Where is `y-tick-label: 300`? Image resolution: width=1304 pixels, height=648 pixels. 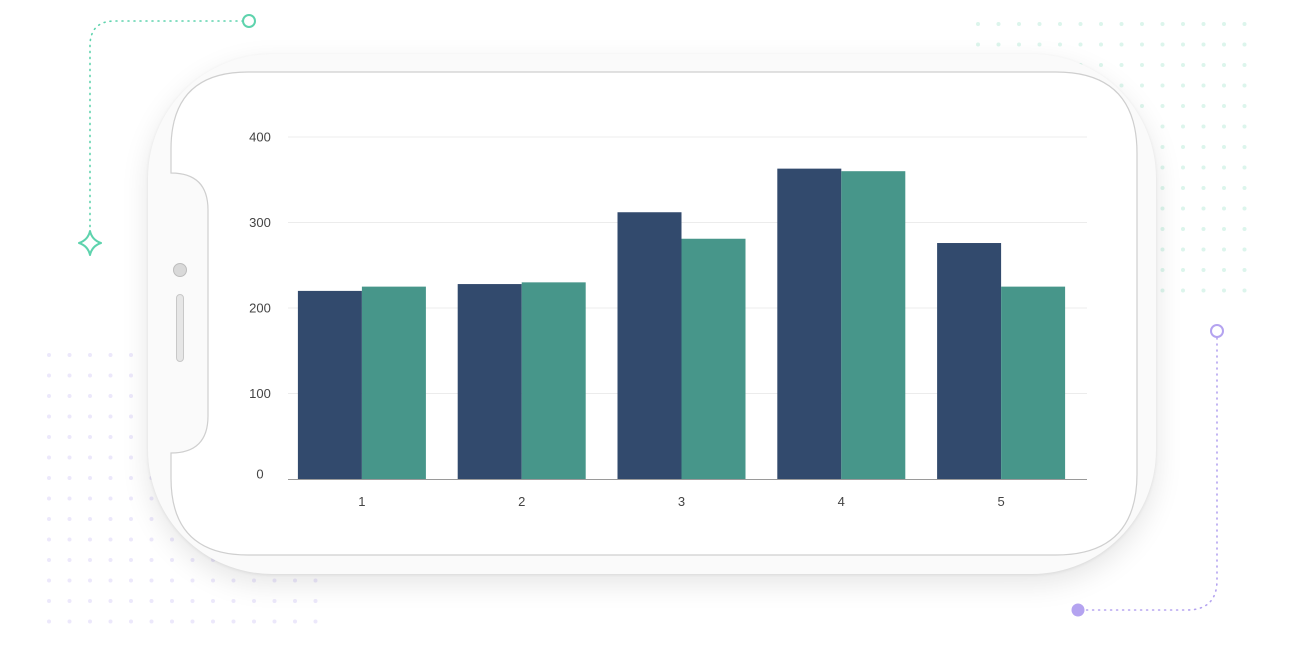 y-tick-label: 300 is located at coordinates (260, 222).